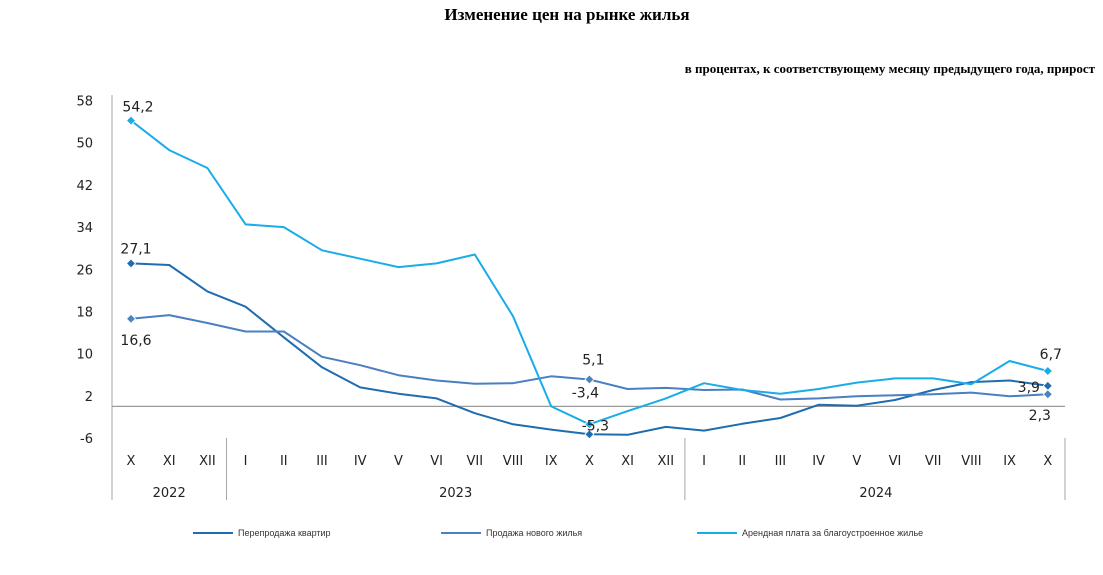  What do you see at coordinates (84, 102) in the screenshot?
I see `y-tick-label: 58` at bounding box center [84, 102].